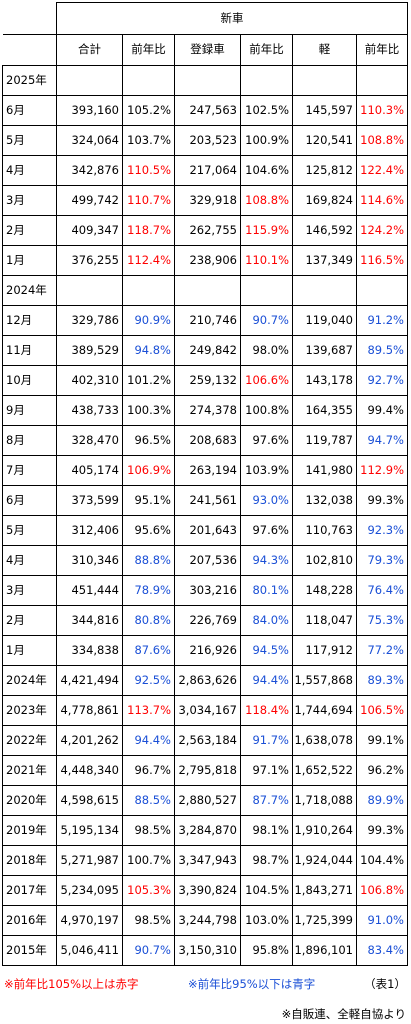  I want to click on row-label: 4月, so click(29, 560).